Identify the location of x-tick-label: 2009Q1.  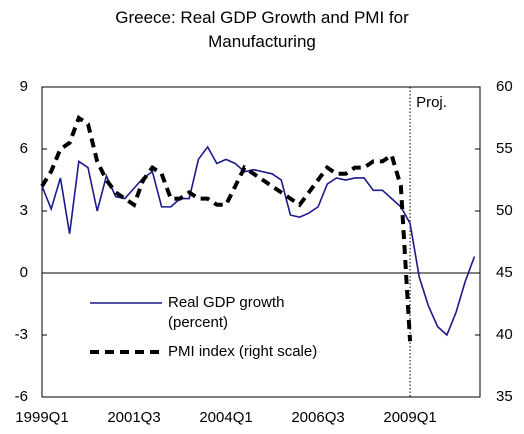
(409, 417).